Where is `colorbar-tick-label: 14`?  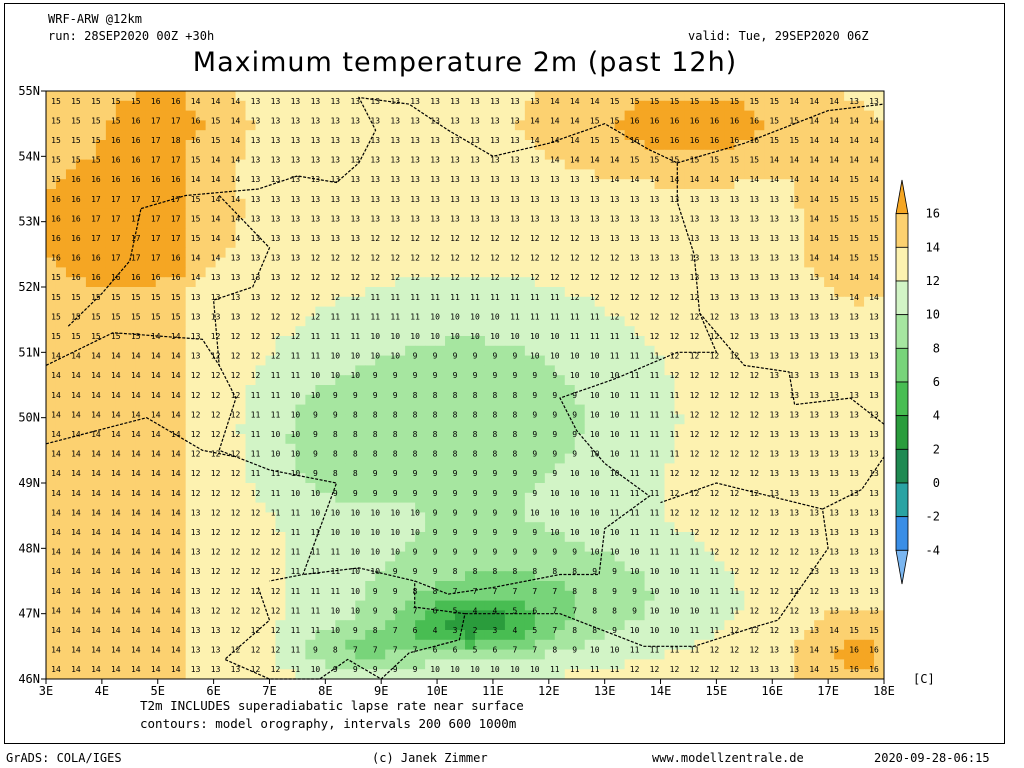
colorbar-tick-label: 14 is located at coordinates (933, 247).